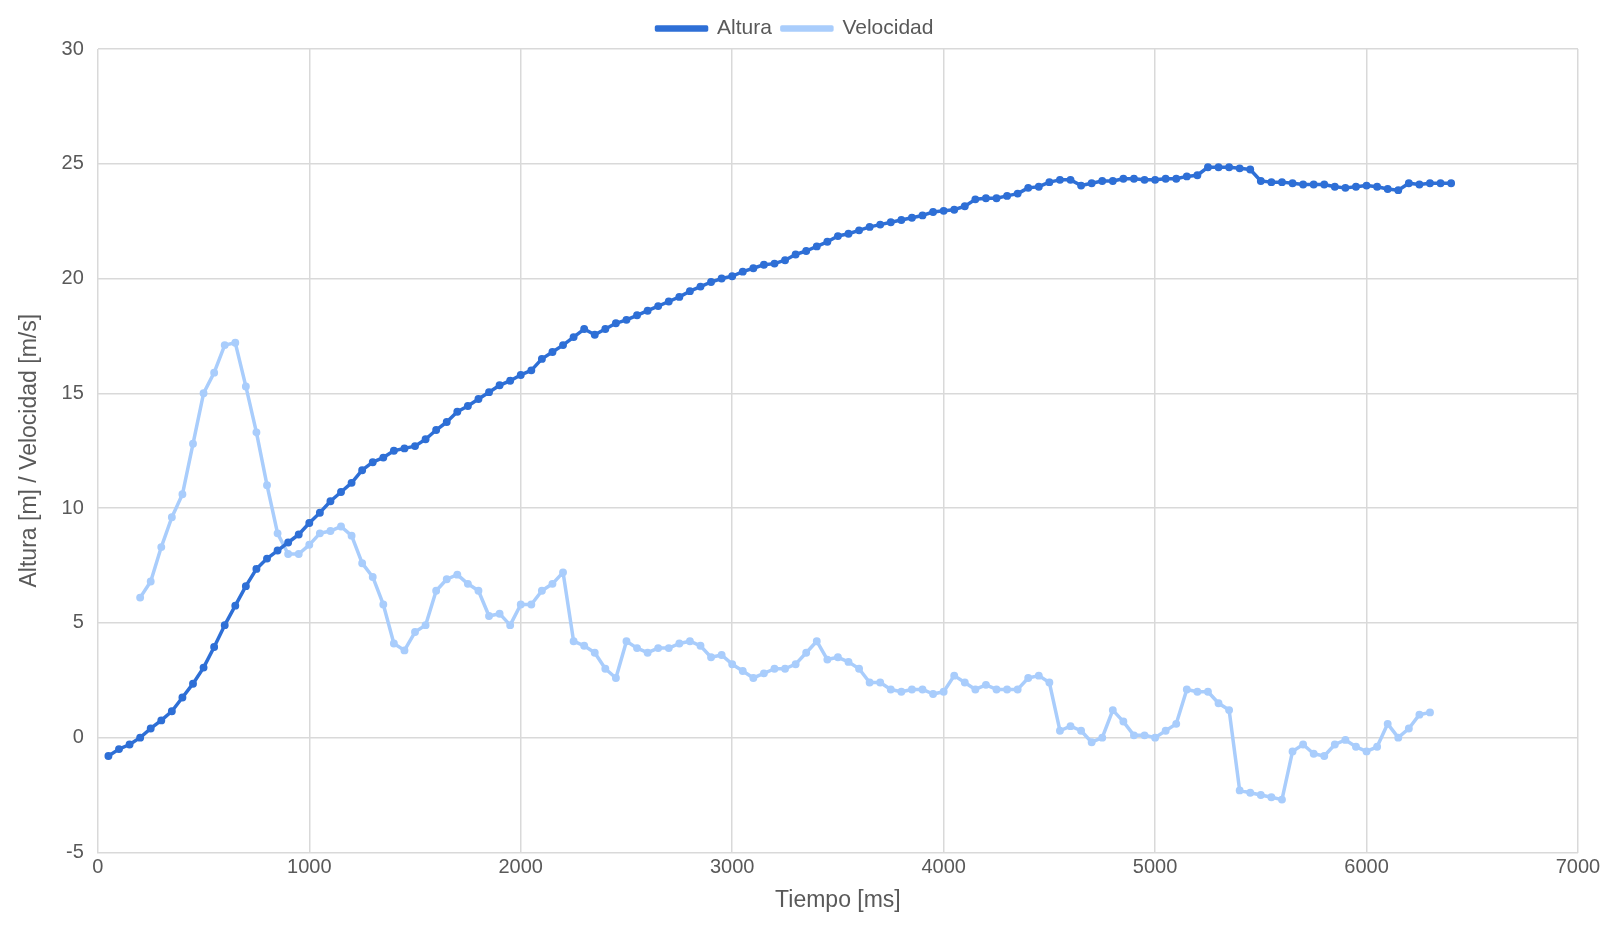  I want to click on legend-label: Altura, so click(745, 27).